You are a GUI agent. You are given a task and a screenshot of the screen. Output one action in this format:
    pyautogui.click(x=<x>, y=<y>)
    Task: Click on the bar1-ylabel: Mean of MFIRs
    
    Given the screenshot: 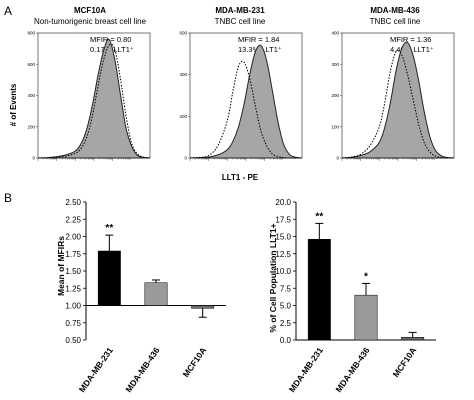 What is the action you would take?
    pyautogui.click(x=61, y=266)
    